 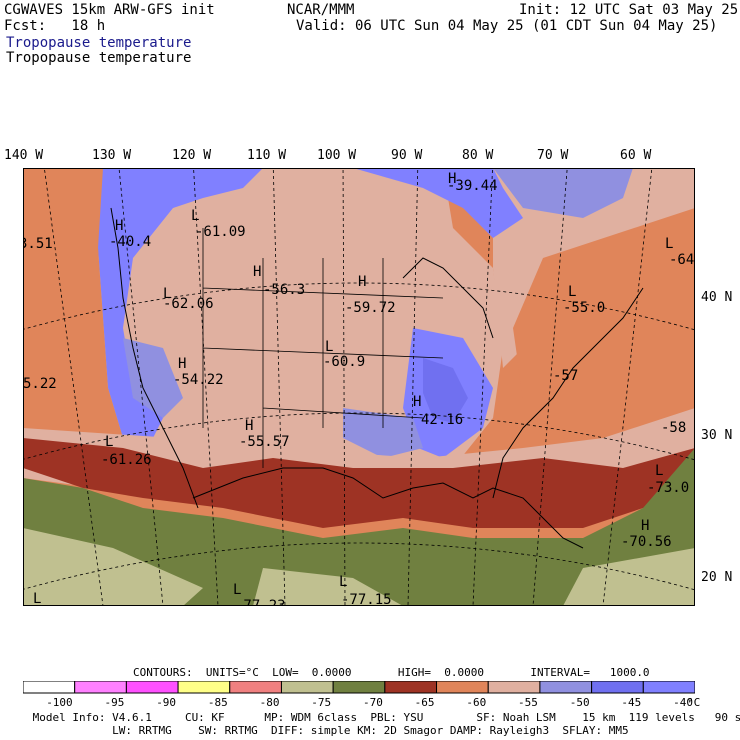 What do you see at coordinates (683, 702) in the screenshot?
I see `legend-tick-label: -40` at bounding box center [683, 702].